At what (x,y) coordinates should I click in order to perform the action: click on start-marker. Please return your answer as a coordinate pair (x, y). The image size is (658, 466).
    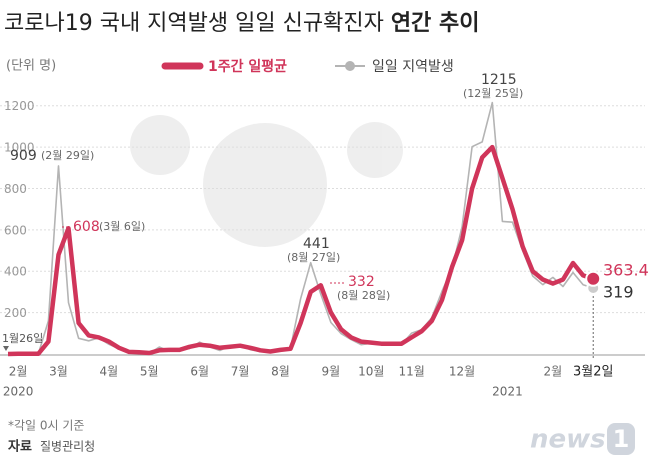
    Looking at the image, I should click on (6, 348).